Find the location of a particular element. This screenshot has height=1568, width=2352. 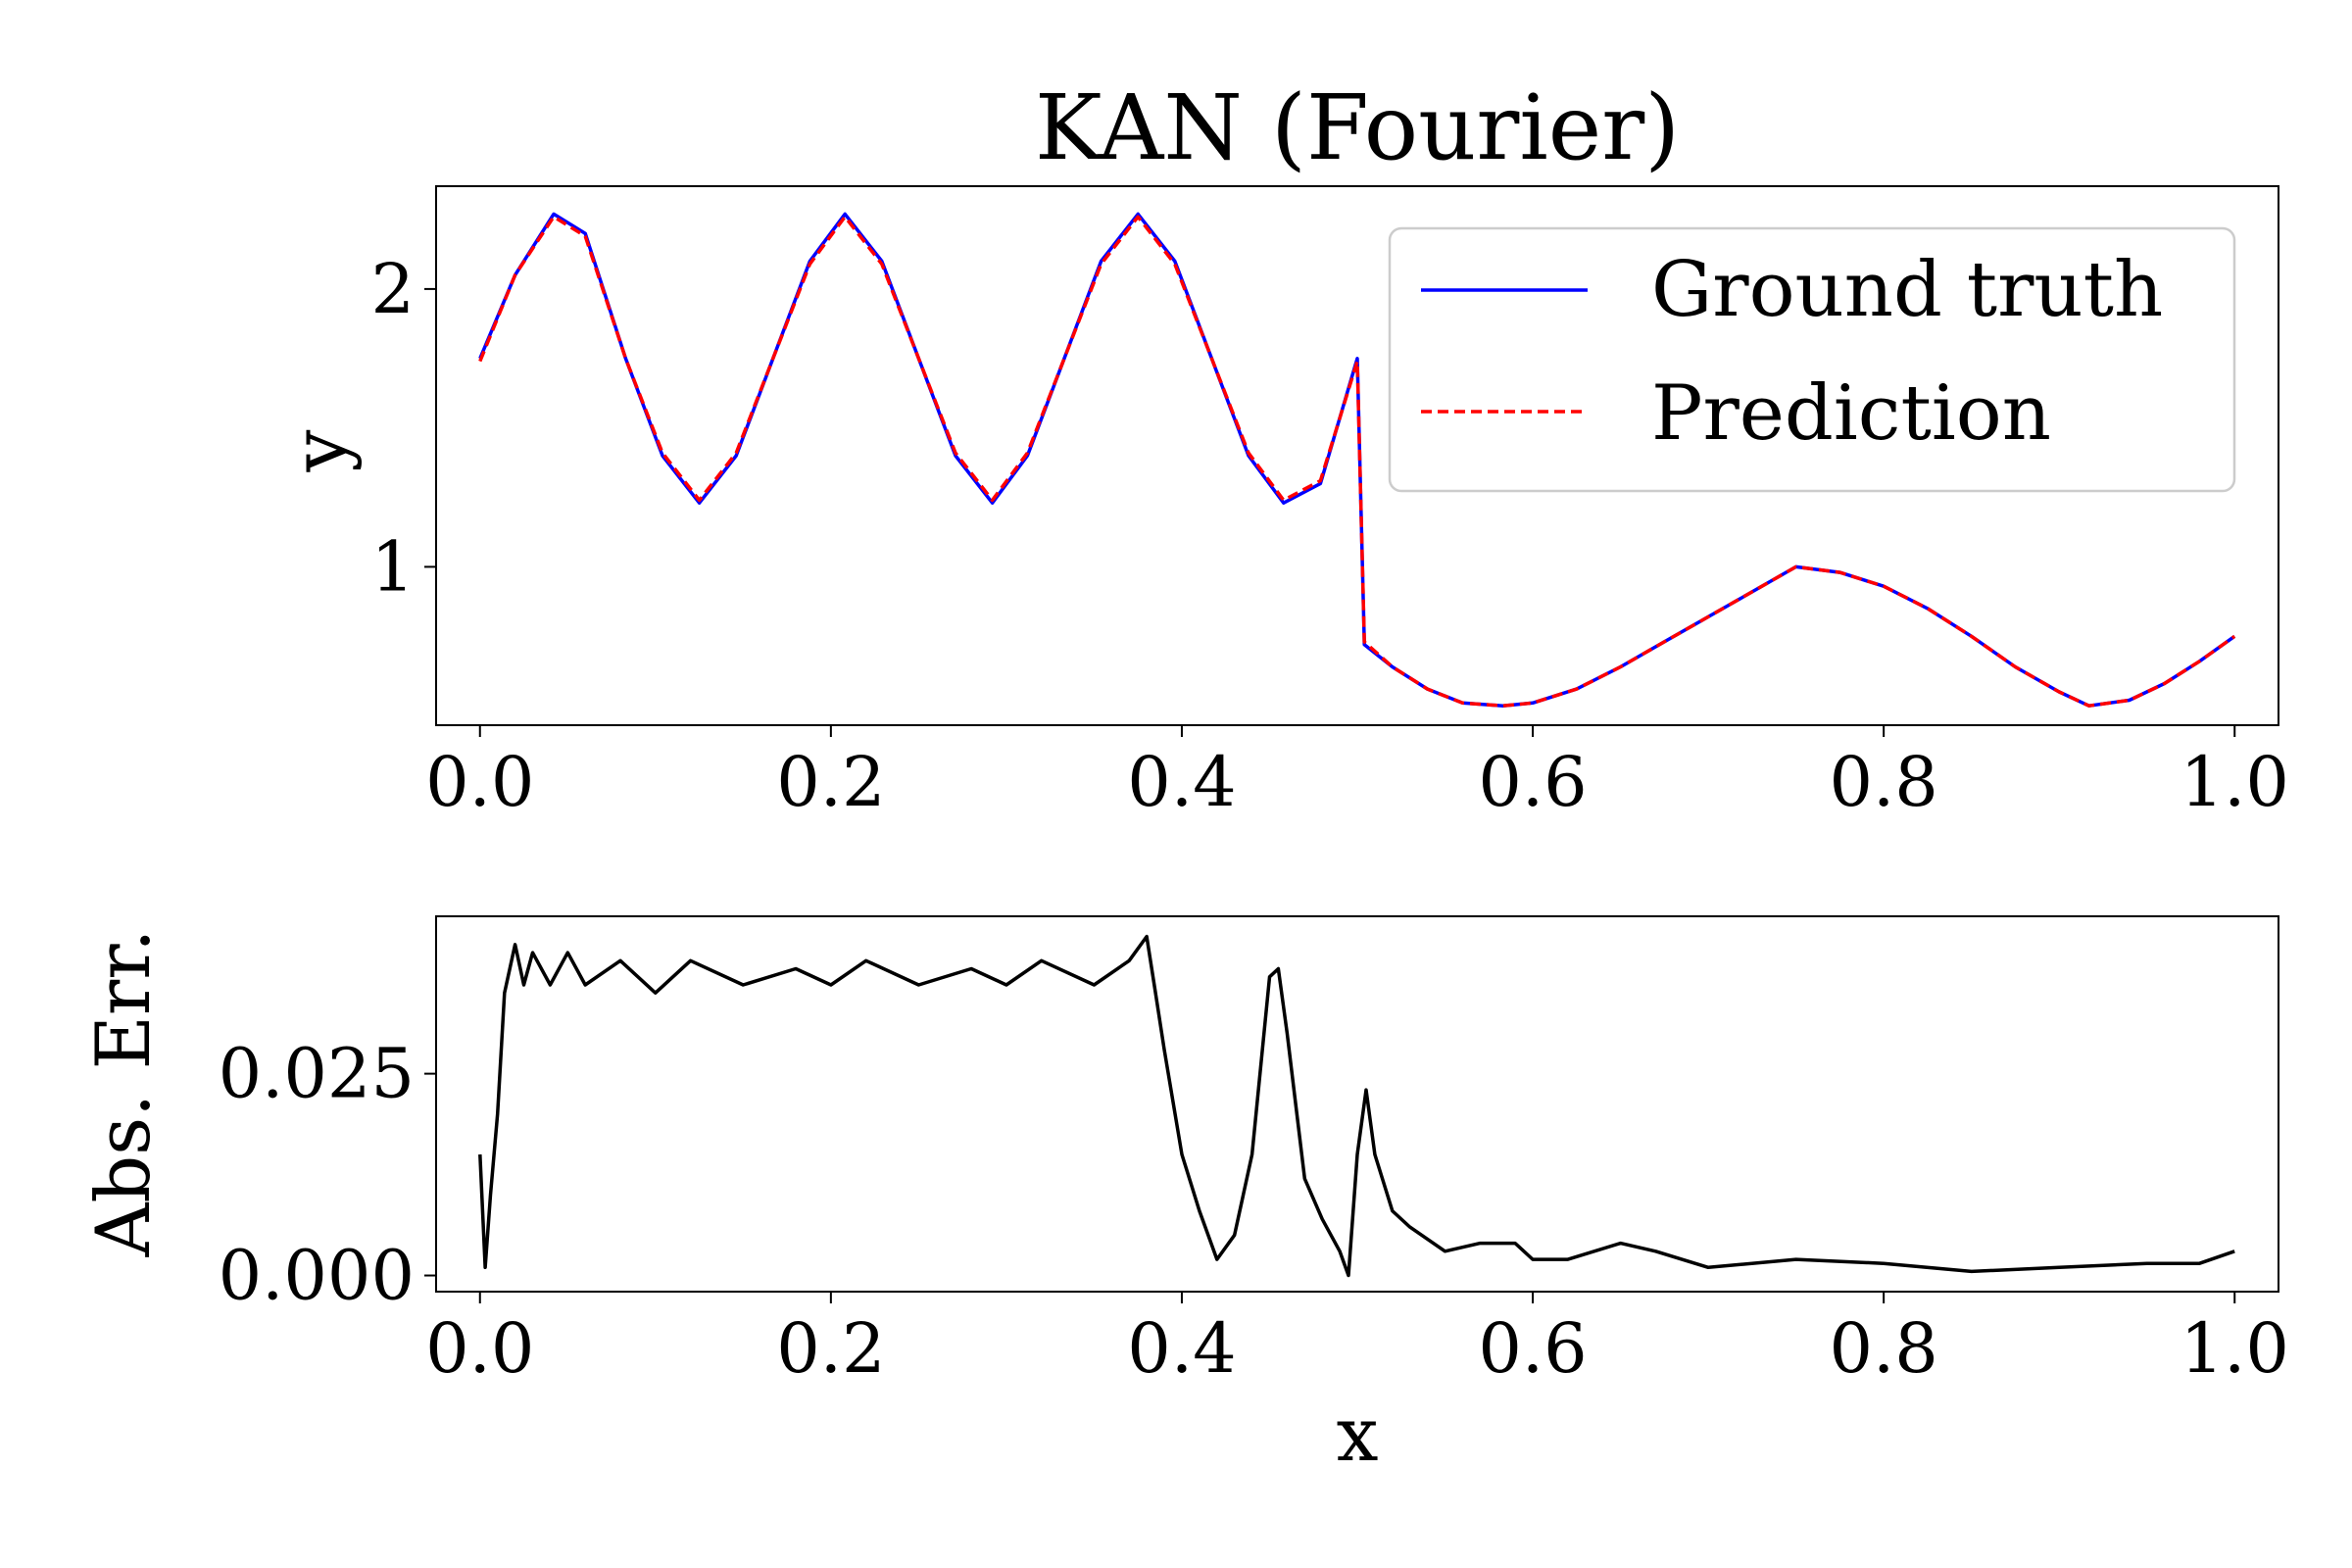

bottom-y-tick-label: 0.000 is located at coordinates (317, 1276).